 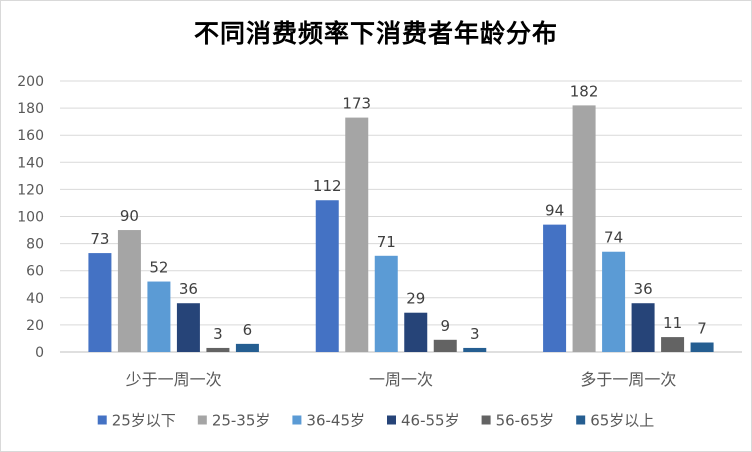 I want to click on legend-label: 65岁以上, so click(x=622, y=421).